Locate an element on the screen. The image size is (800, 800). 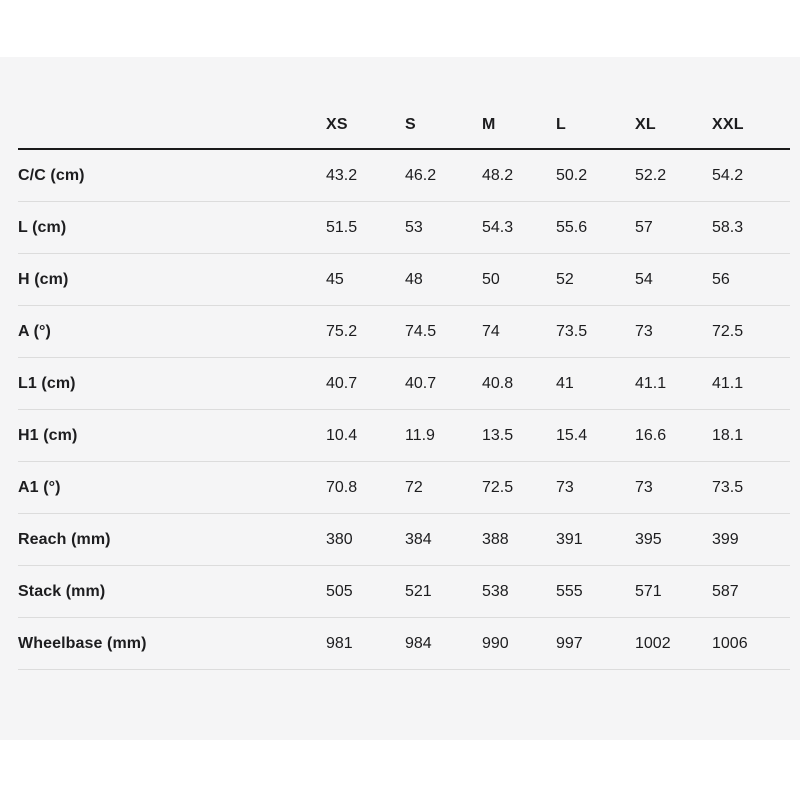
table-row: L1 (cm) 40.7 40.7 40.8 41 41.1 41.1 is located at coordinates (404, 384).